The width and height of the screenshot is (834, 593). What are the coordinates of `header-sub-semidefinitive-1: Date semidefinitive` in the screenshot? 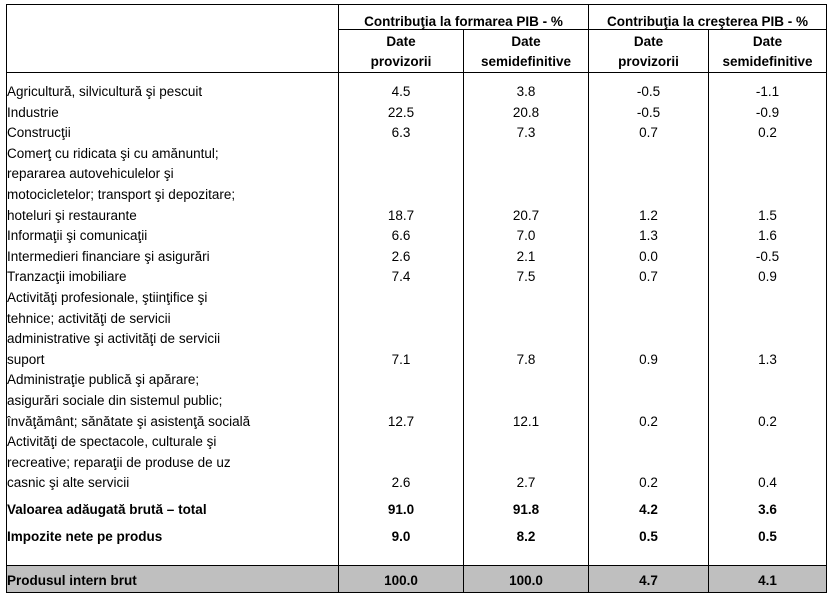 It's located at (525, 51).